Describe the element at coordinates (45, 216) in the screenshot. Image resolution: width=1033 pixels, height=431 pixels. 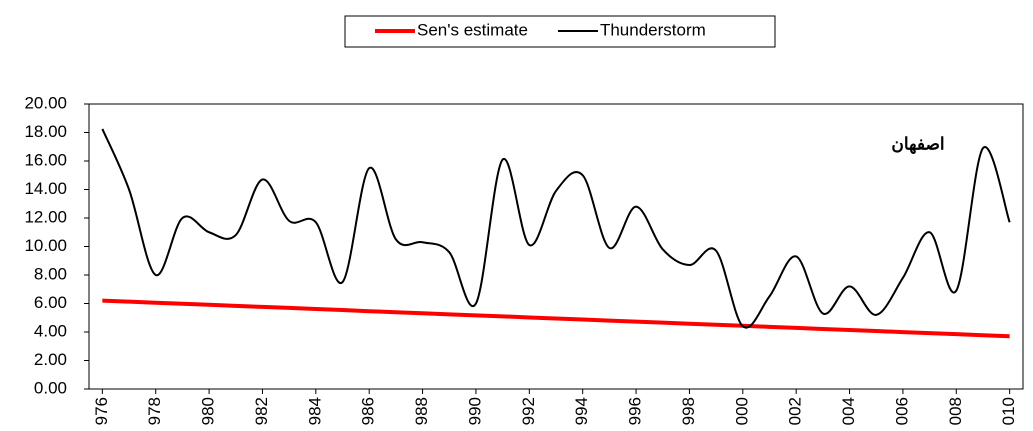
I see `y-tick-label: 12.00` at that location.